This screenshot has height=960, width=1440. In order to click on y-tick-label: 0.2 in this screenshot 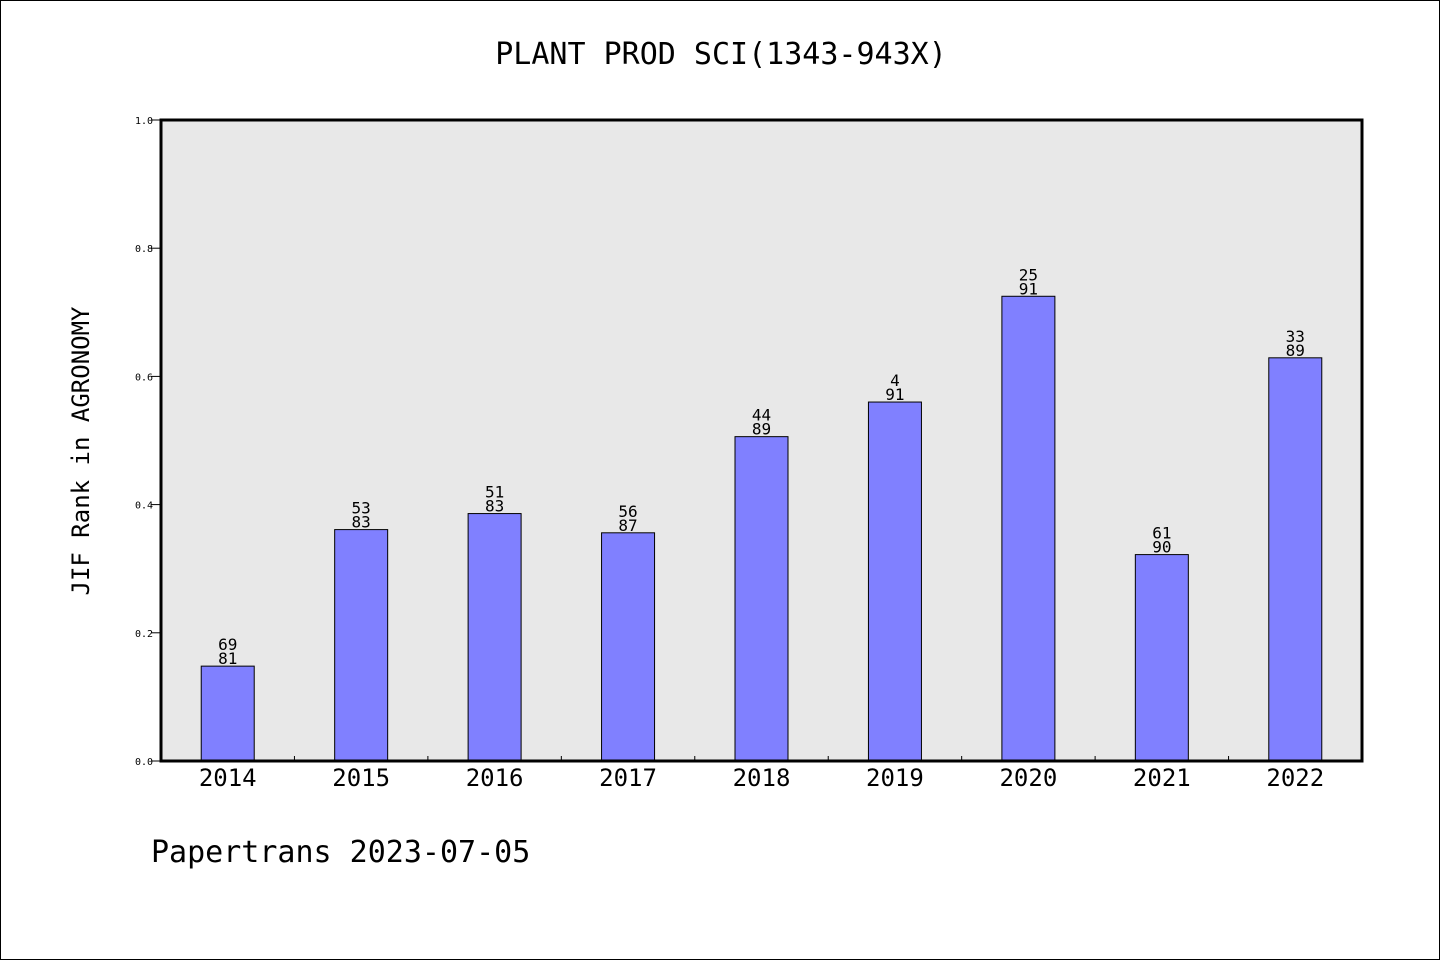, I will do `click(144, 634)`.